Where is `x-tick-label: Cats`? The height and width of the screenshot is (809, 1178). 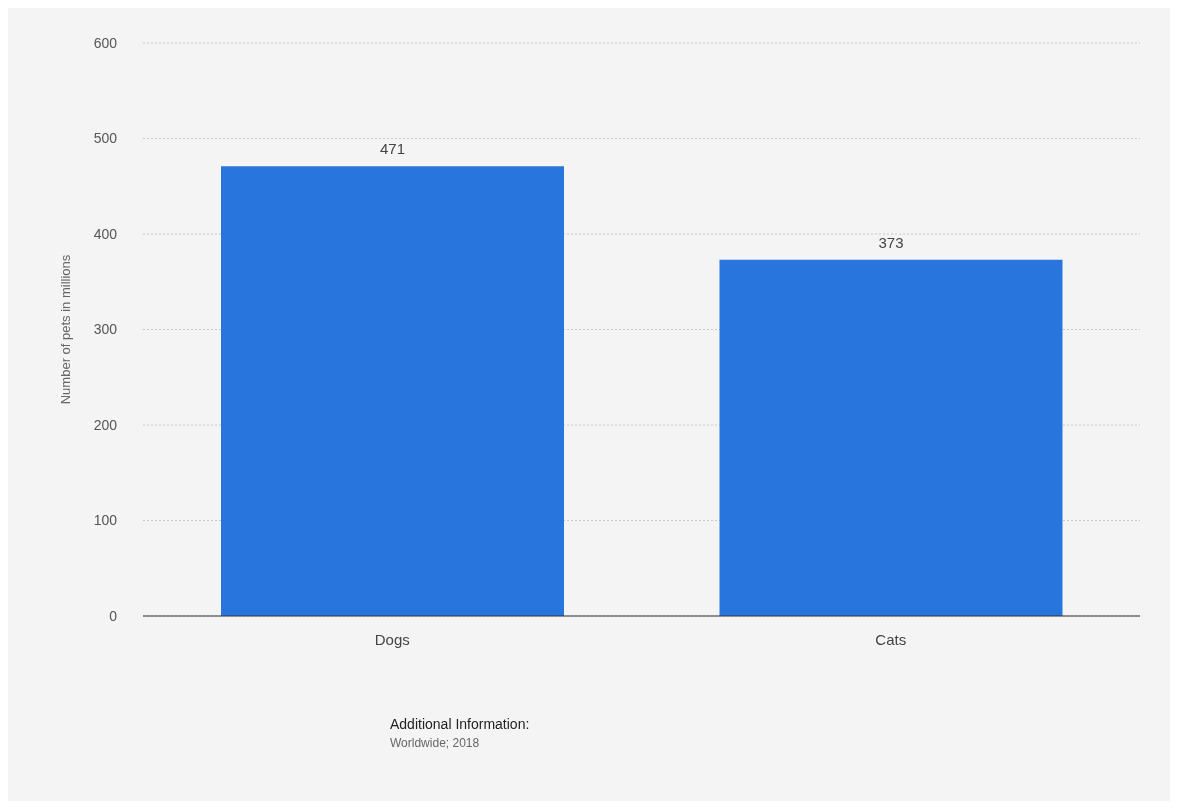
x-tick-label: Cats is located at coordinates (891, 639).